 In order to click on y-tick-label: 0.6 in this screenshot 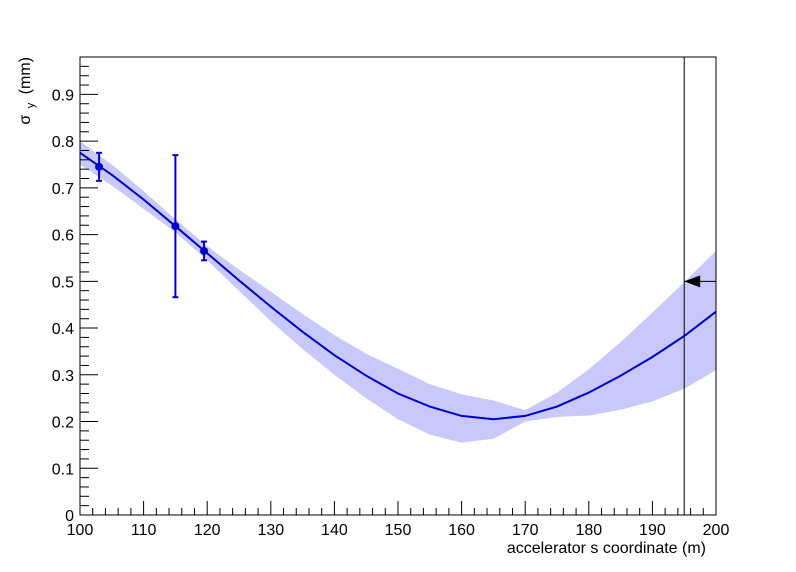, I will do `click(63, 236)`.